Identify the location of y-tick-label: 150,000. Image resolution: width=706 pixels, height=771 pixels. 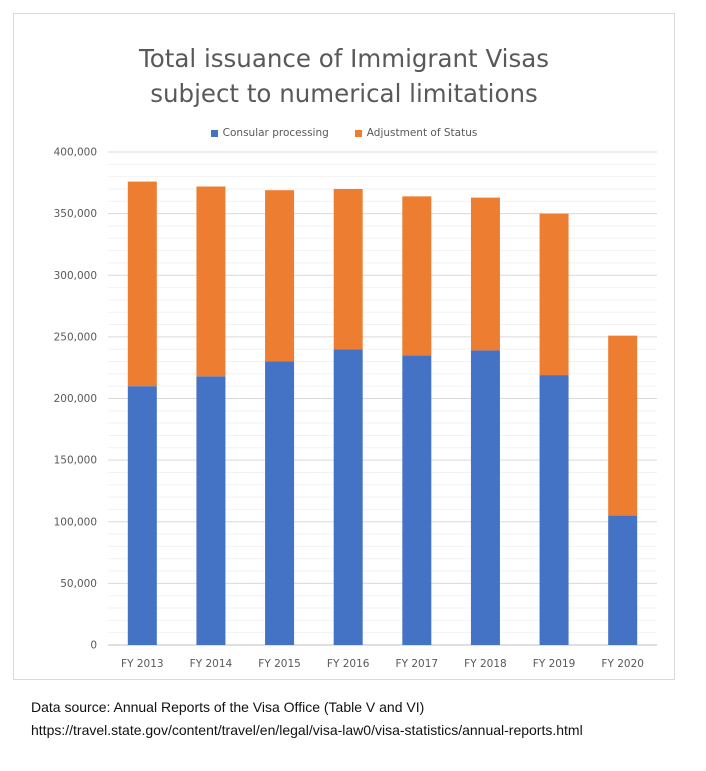
(75, 461).